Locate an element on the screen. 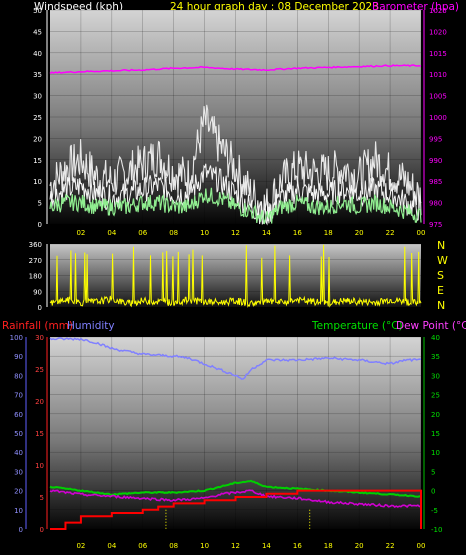 This screenshot has height=555, width=466. barometer-tick-label: 1020 is located at coordinates (438, 32).